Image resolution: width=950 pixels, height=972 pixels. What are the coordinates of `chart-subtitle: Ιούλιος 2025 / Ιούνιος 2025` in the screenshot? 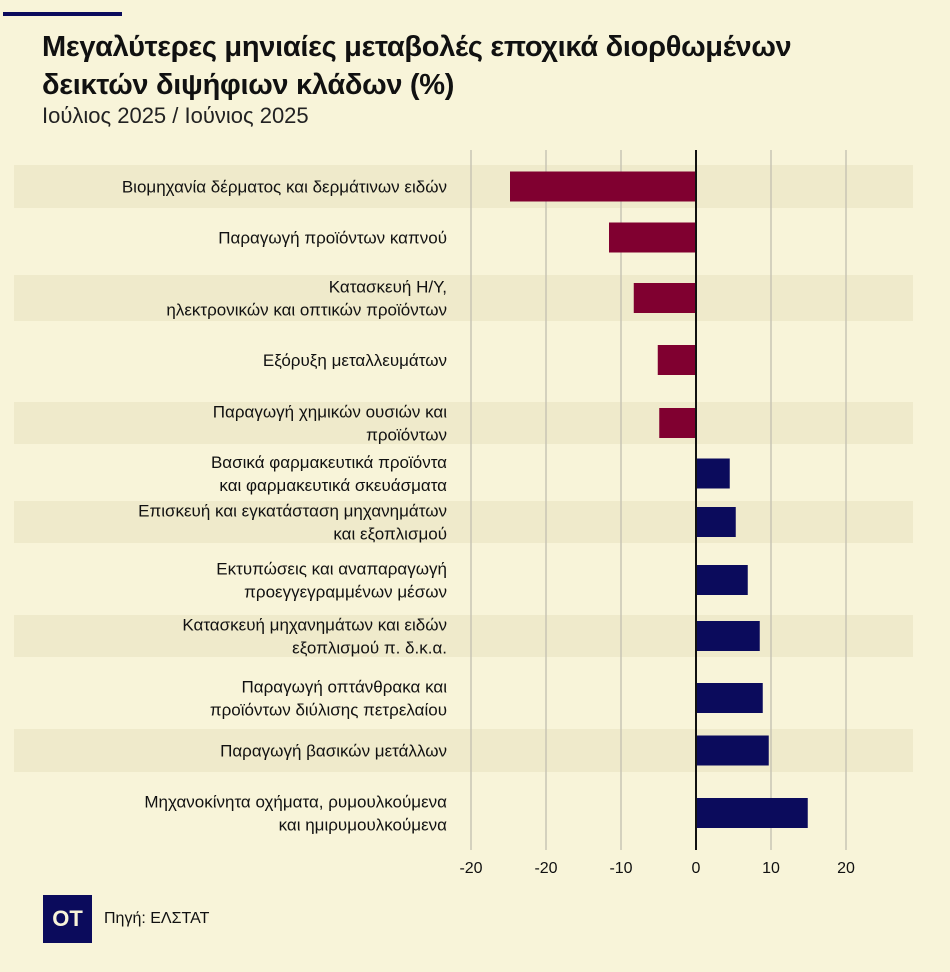 It's located at (175, 115).